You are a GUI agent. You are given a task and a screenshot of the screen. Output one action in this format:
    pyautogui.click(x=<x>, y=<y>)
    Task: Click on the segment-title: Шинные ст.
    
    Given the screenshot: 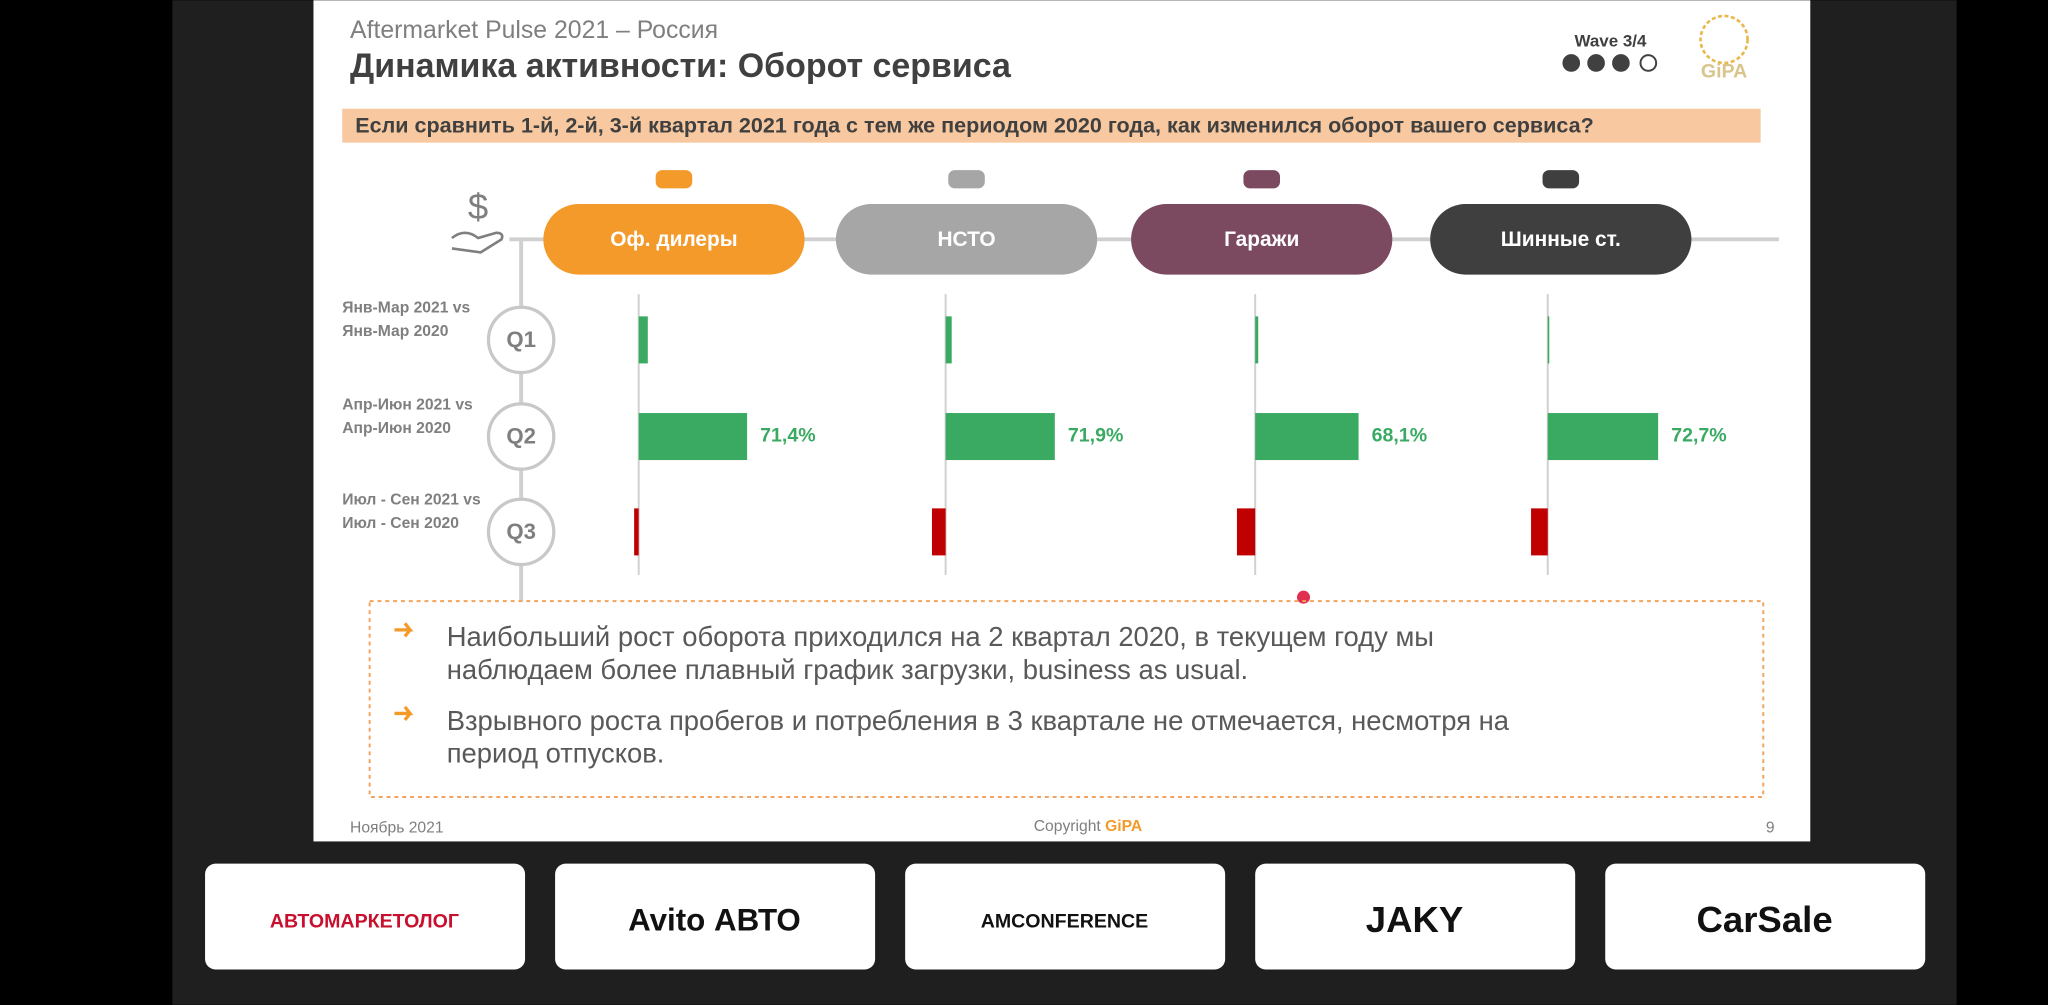 What is the action you would take?
    pyautogui.click(x=1561, y=239)
    